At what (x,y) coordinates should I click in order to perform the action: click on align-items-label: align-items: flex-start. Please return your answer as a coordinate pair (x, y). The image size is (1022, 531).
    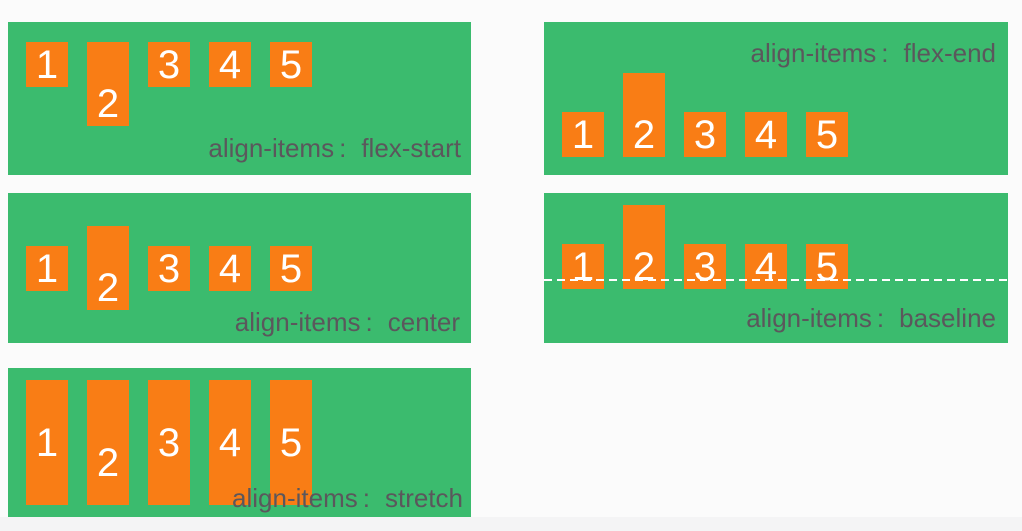
    Looking at the image, I should click on (334, 148).